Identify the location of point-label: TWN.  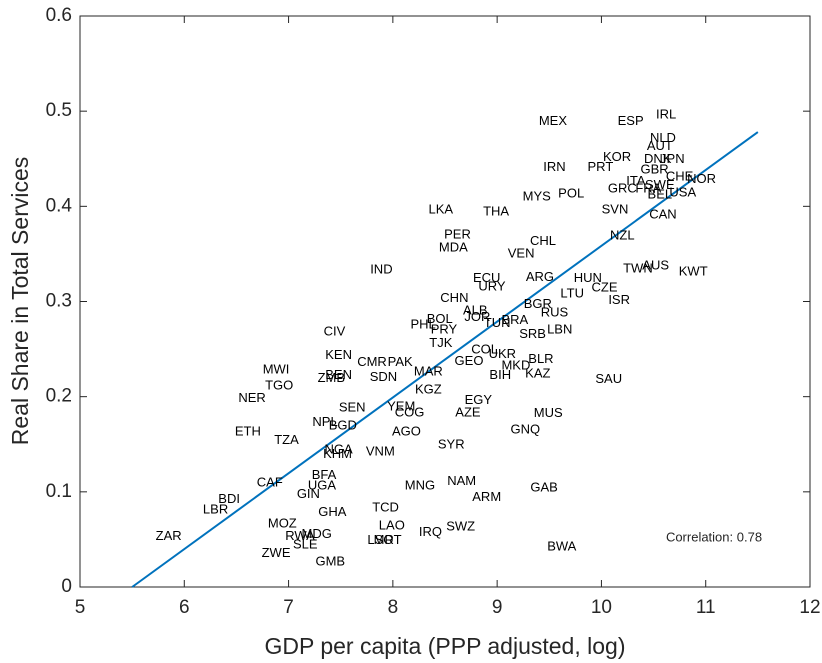
(638, 268).